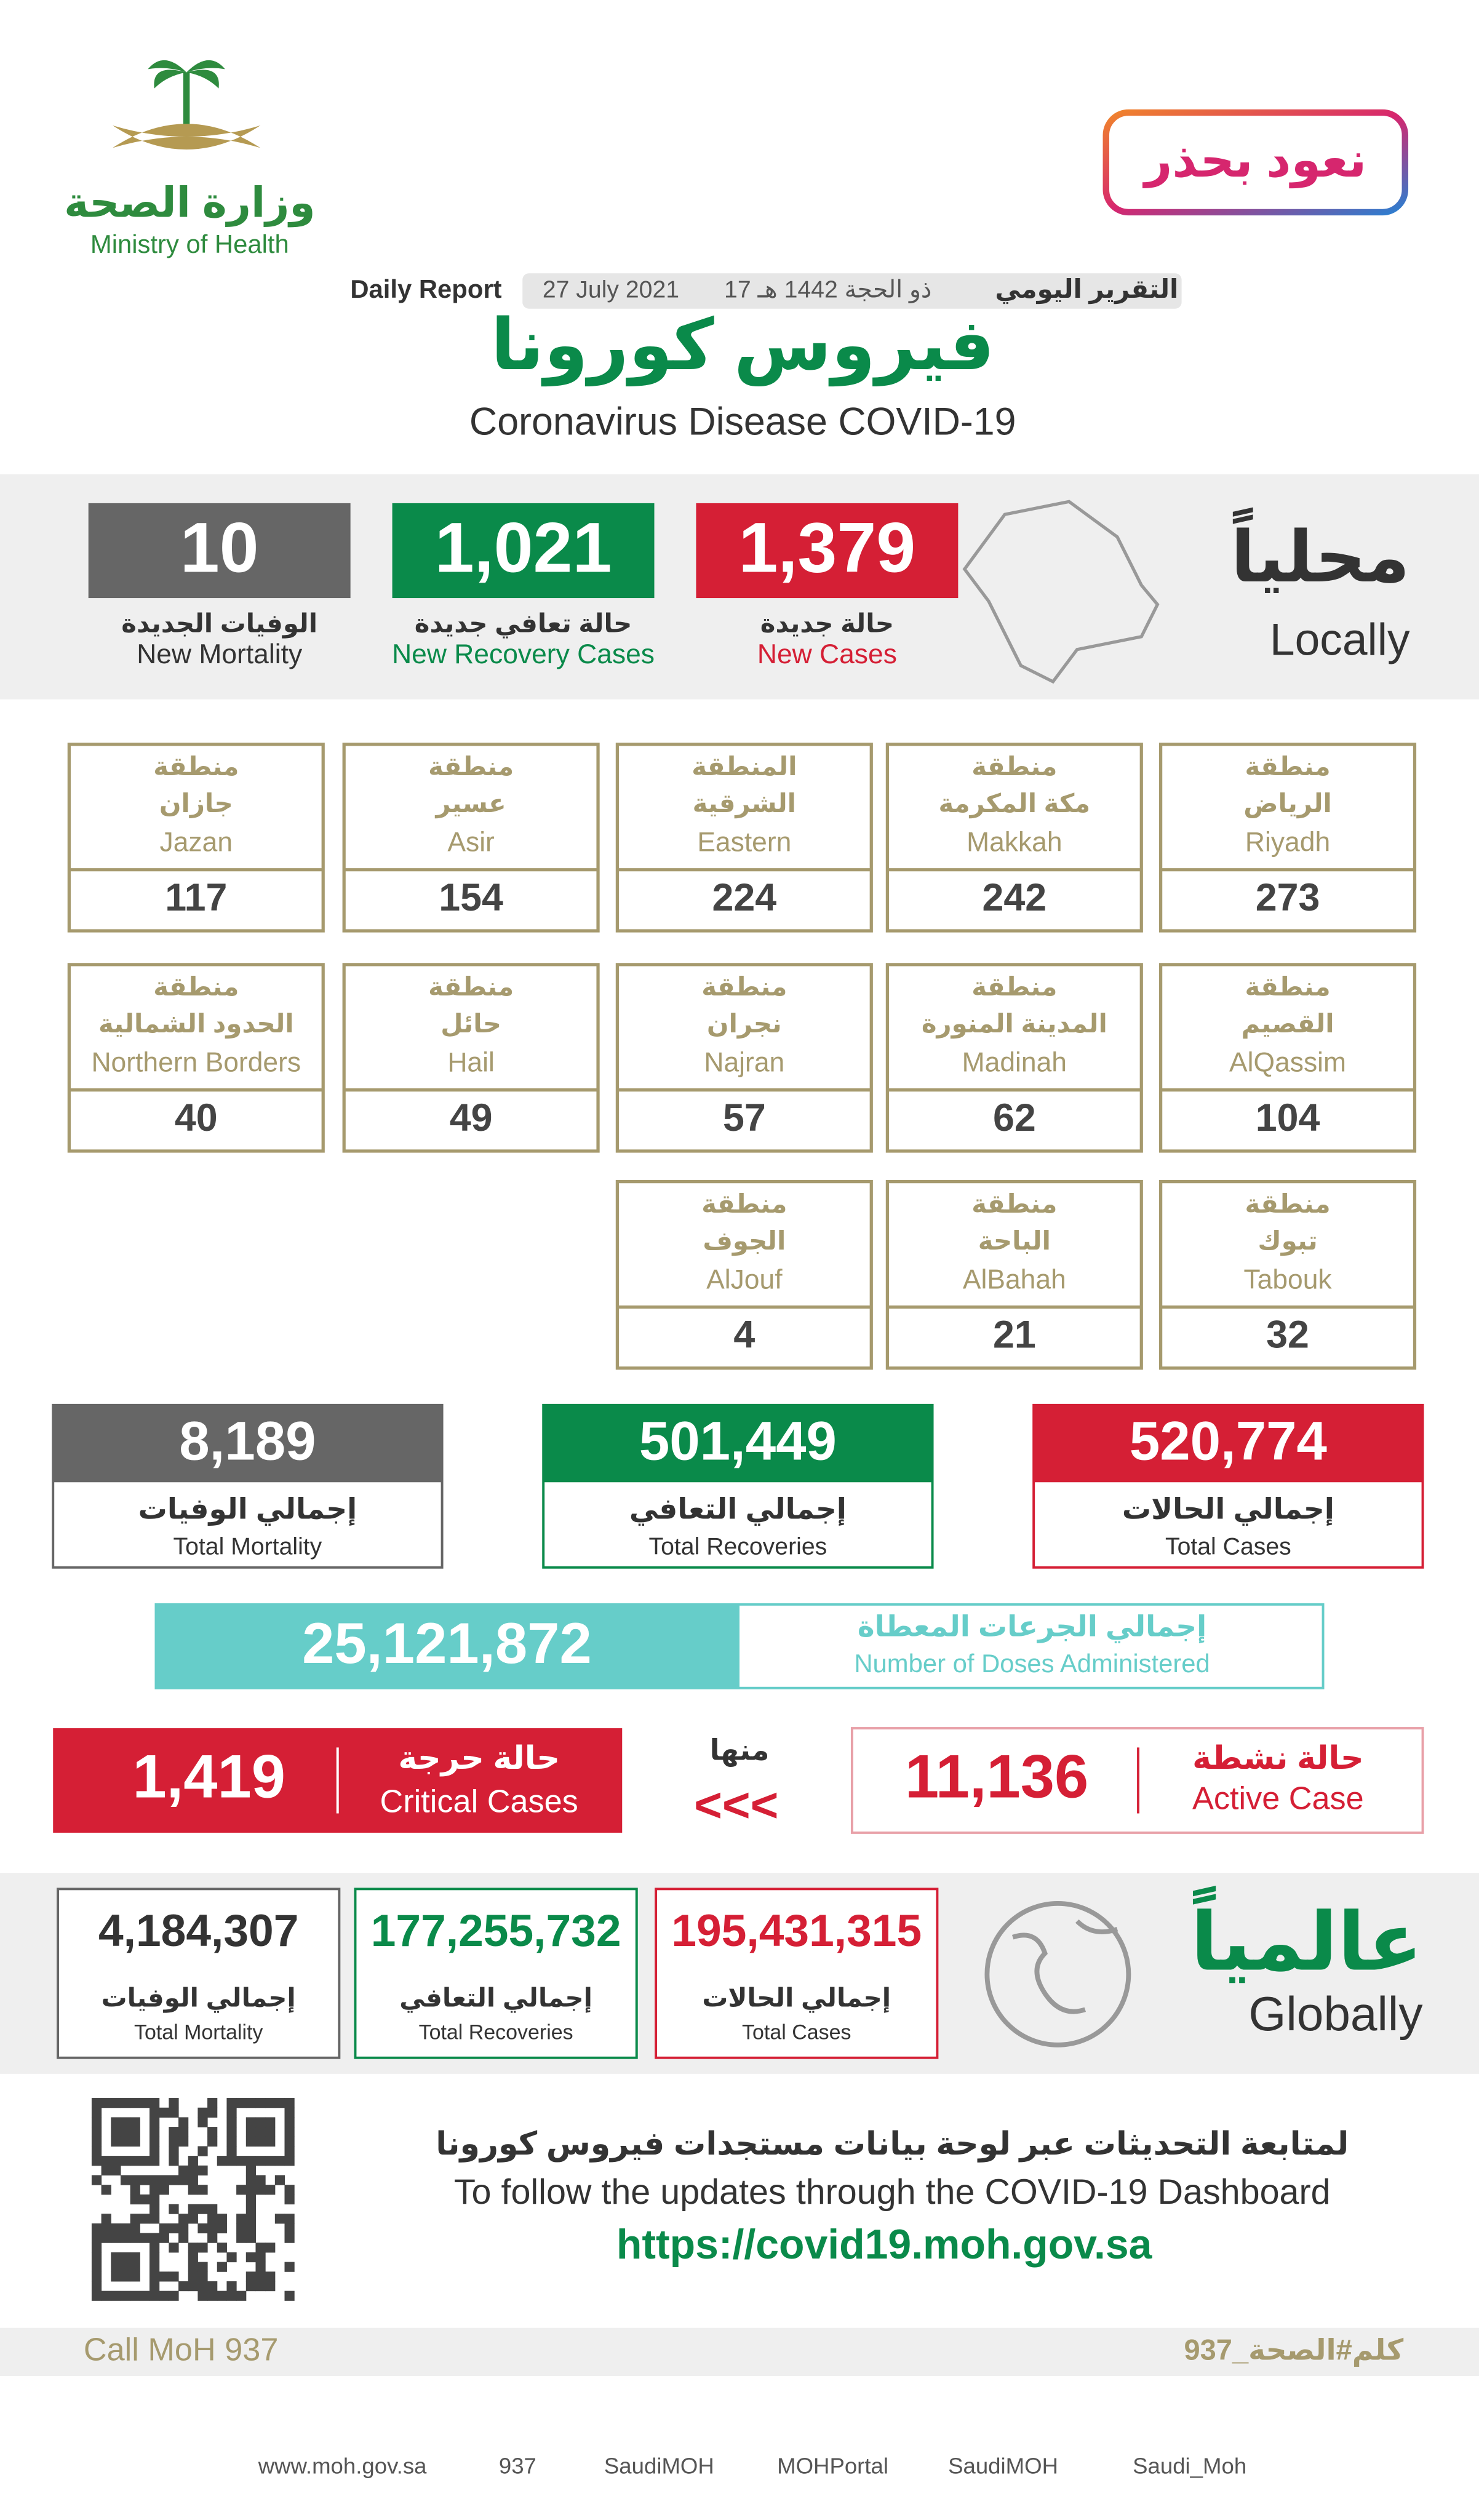 This screenshot has height=2520, width=1479. Describe the element at coordinates (247, 1441) in the screenshot. I see `total-value: 8,189` at that location.